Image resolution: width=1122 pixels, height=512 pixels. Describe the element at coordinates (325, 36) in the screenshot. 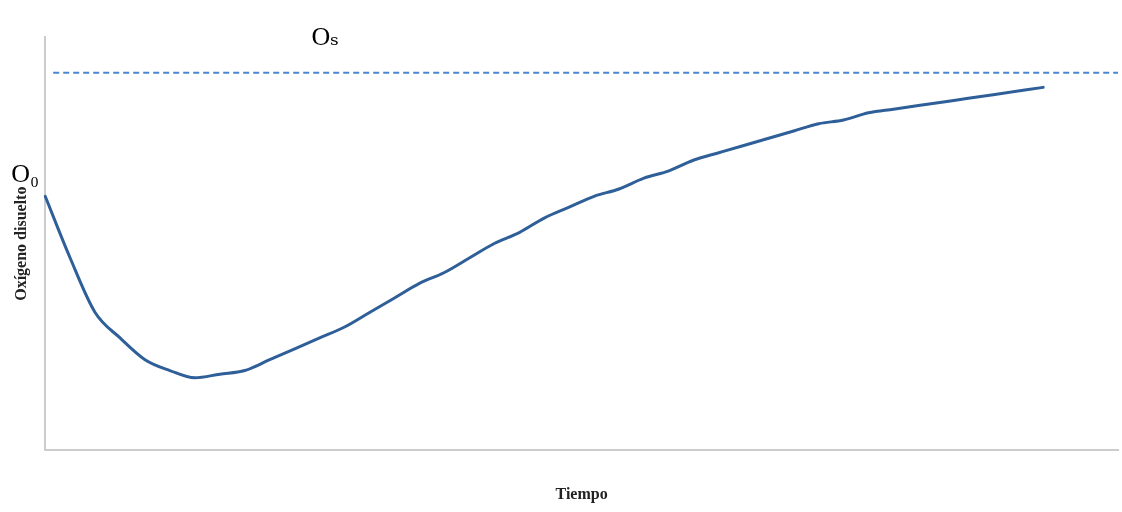

I see `ref-line-label: Oₛ` at that location.